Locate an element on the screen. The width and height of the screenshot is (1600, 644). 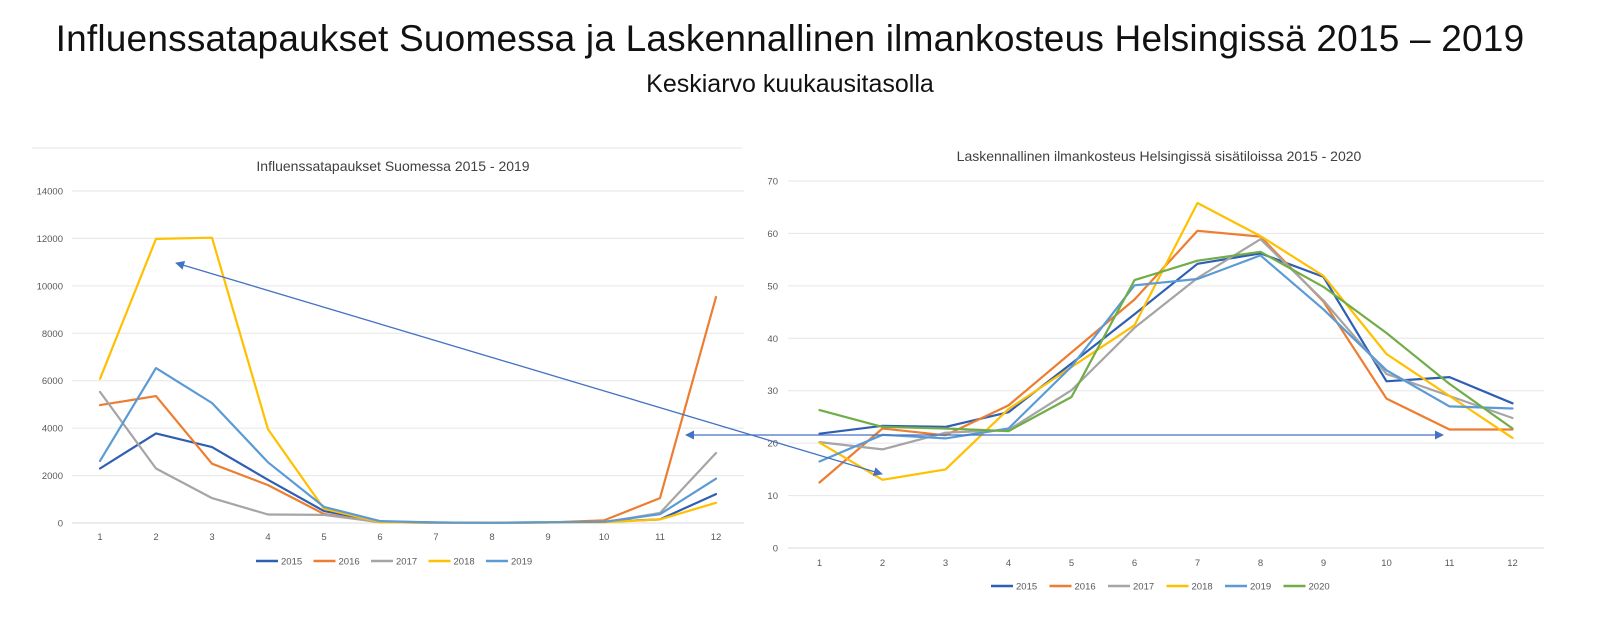
series-line-2020 is located at coordinates (1166, 341).